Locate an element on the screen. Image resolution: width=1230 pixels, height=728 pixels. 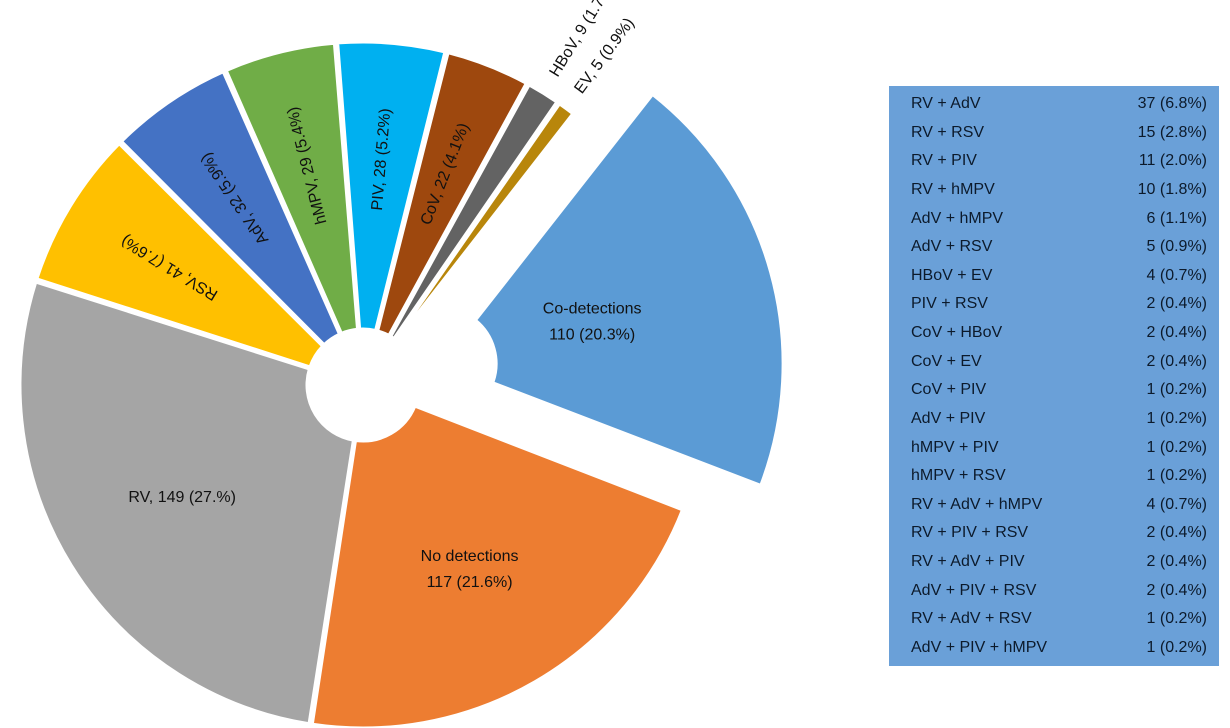
combo-label: RV + AdV + RSV is located at coordinates (971, 619).